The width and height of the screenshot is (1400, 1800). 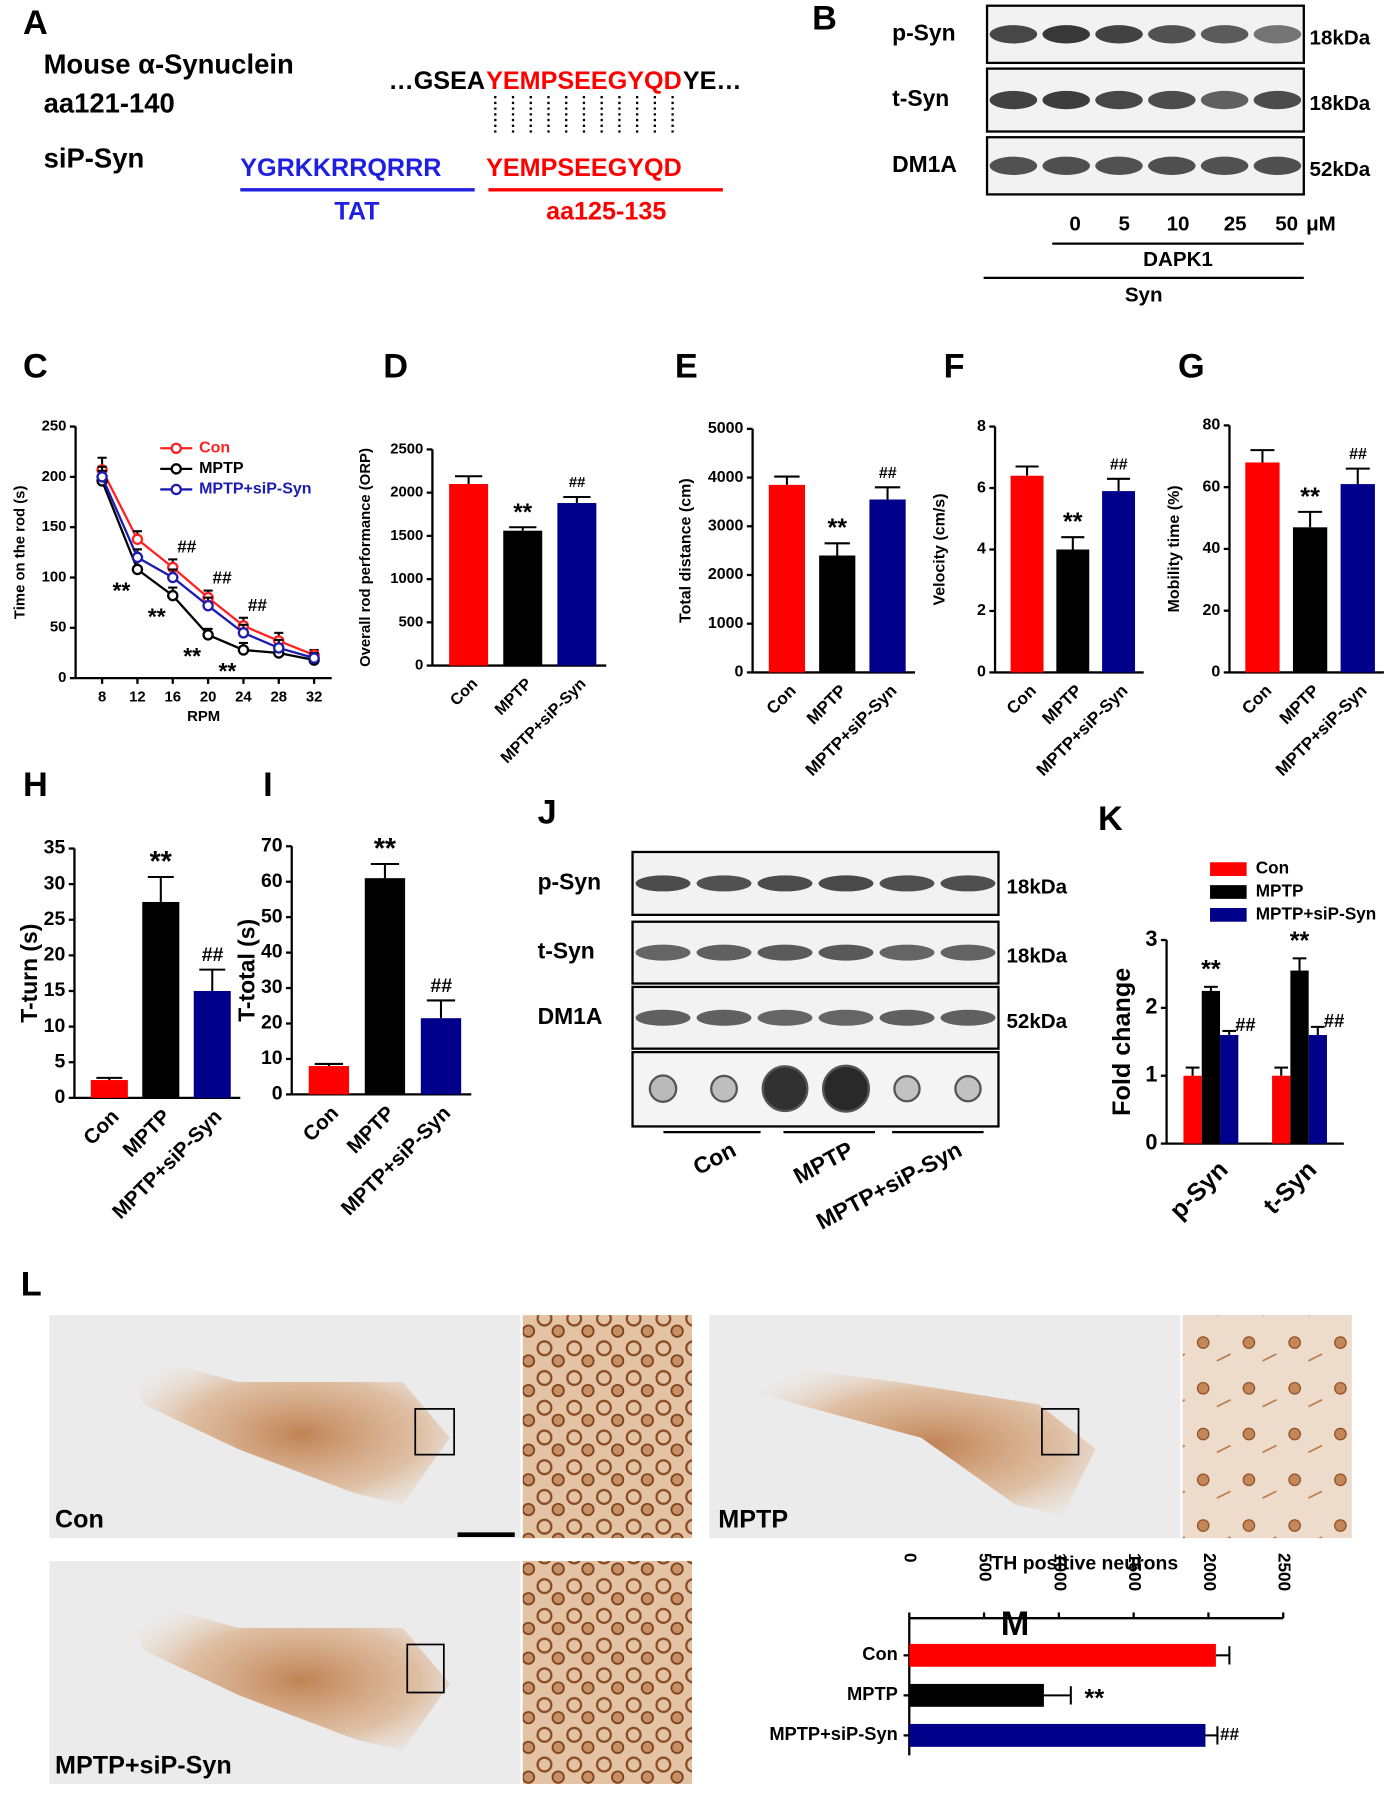 I want to click on group-label: Con, so click(x=714, y=1158).